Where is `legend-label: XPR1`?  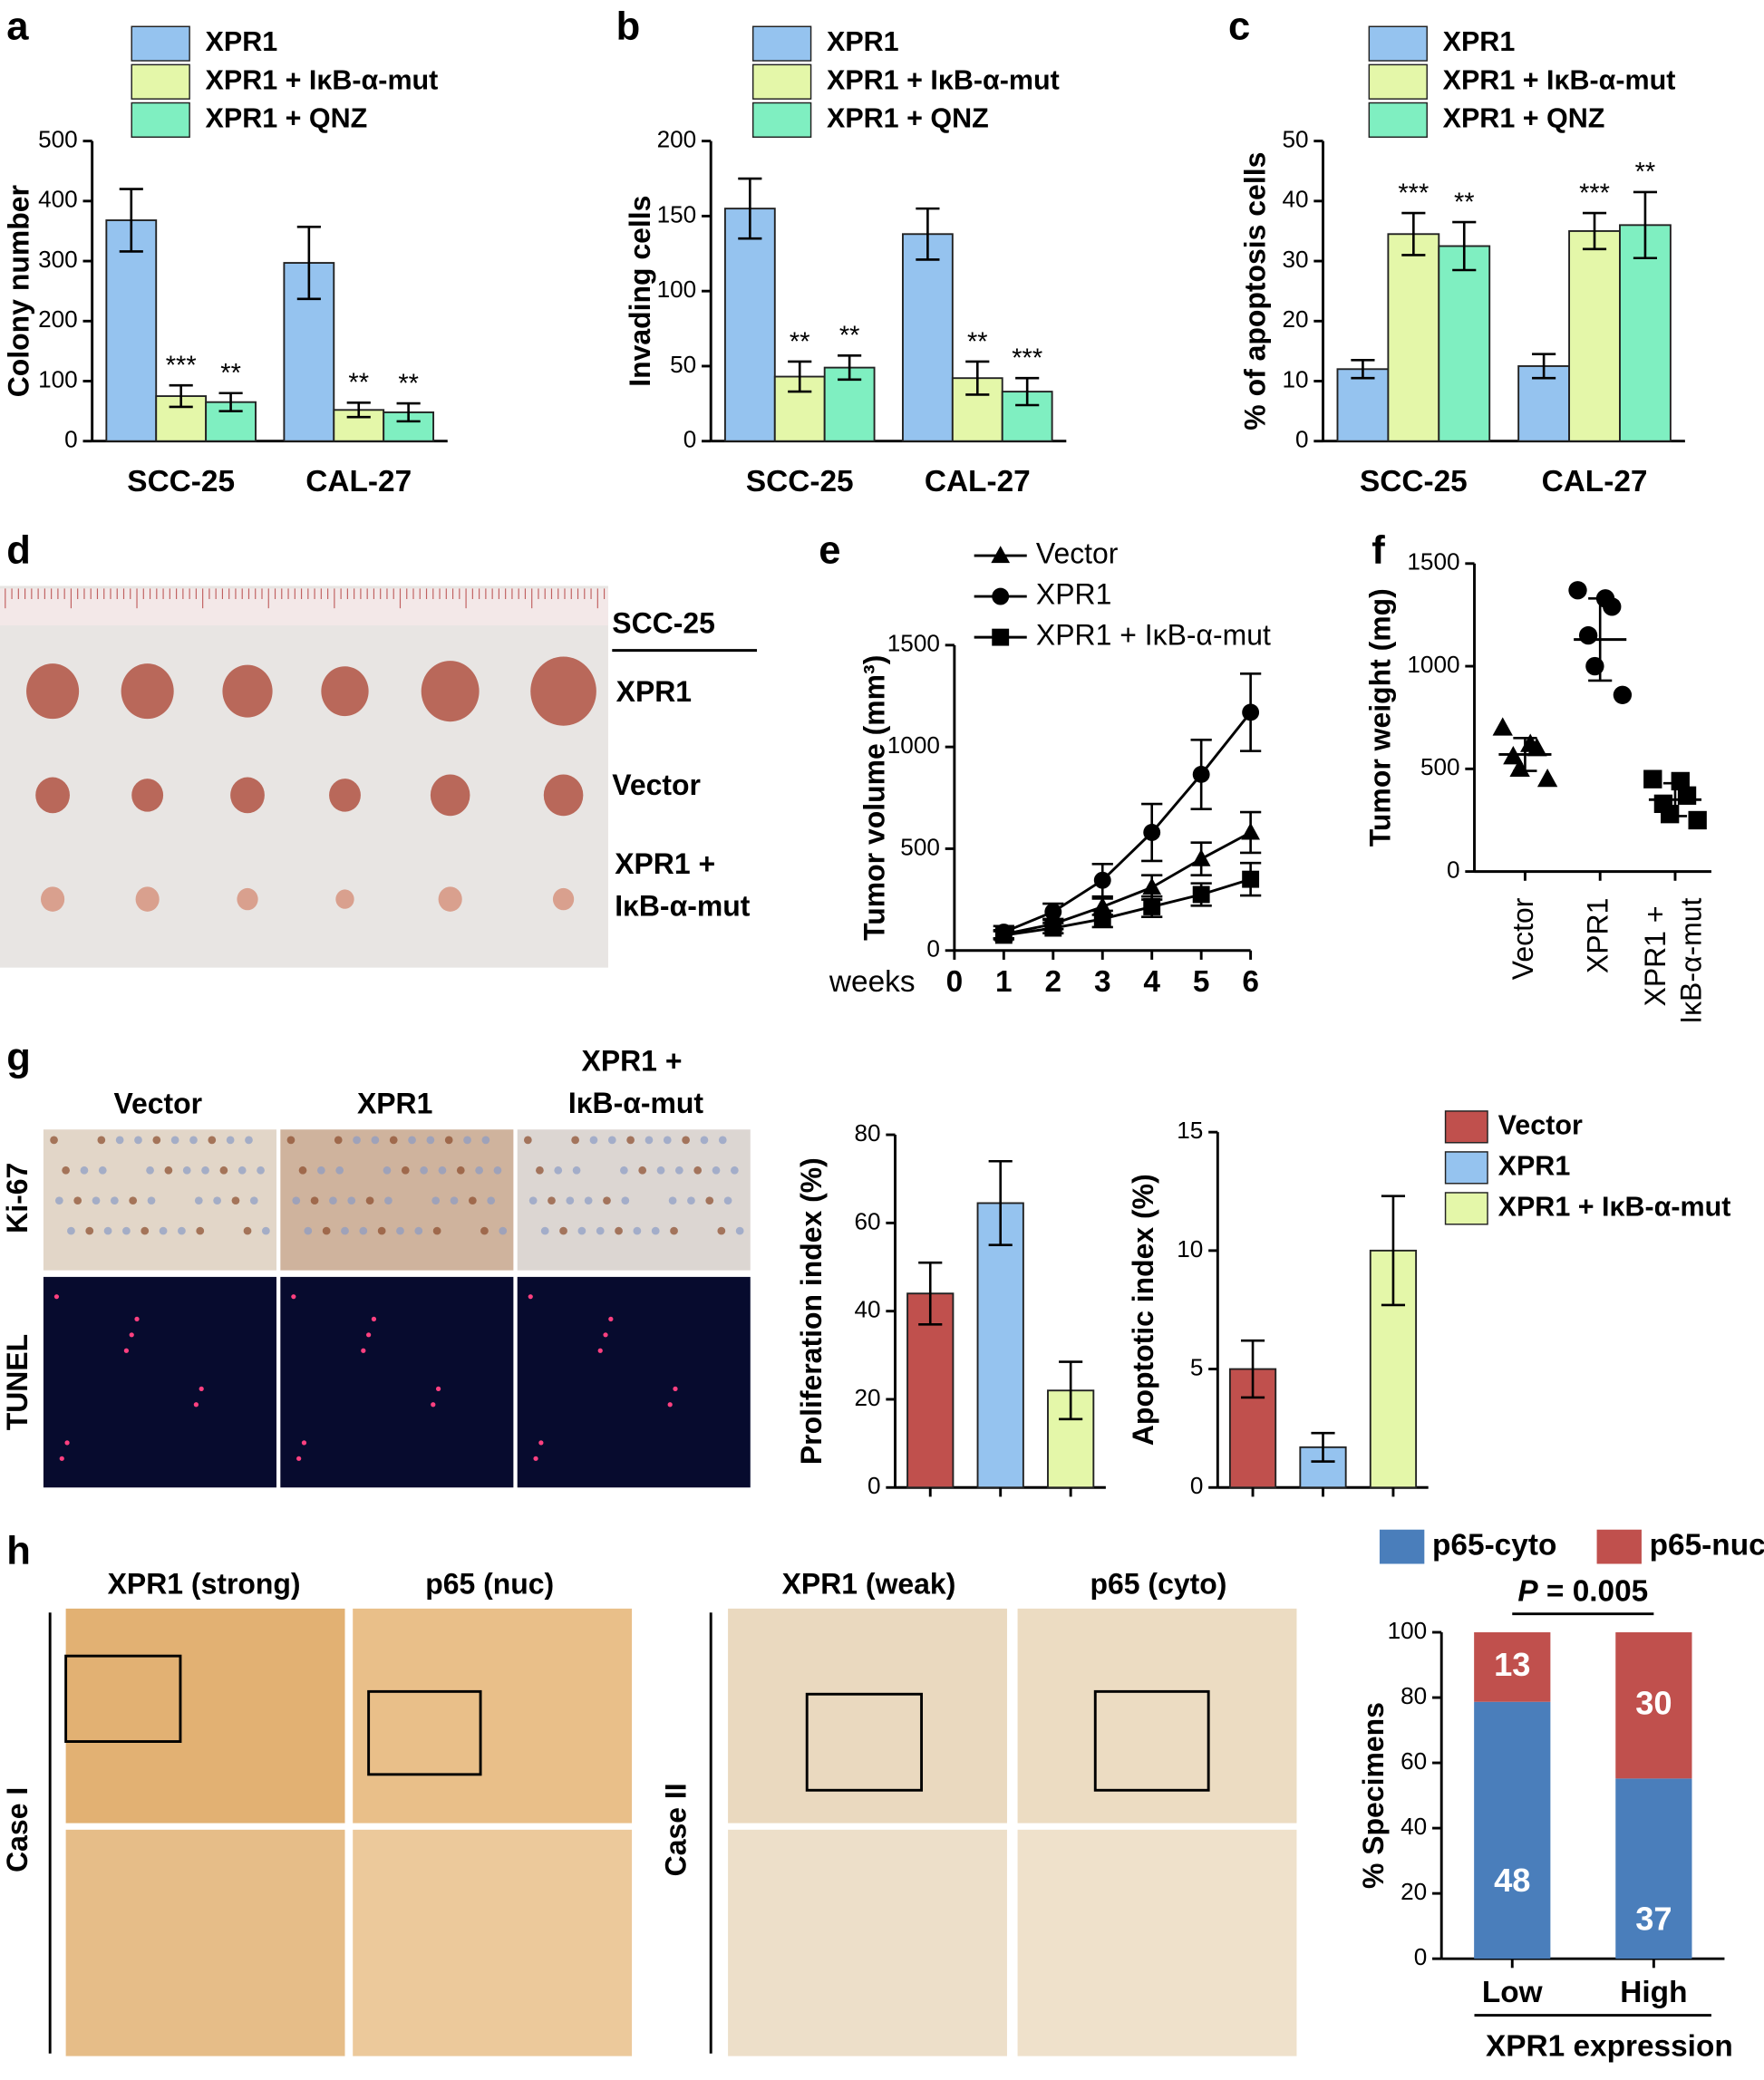
legend-label: XPR1 is located at coordinates (1480, 41).